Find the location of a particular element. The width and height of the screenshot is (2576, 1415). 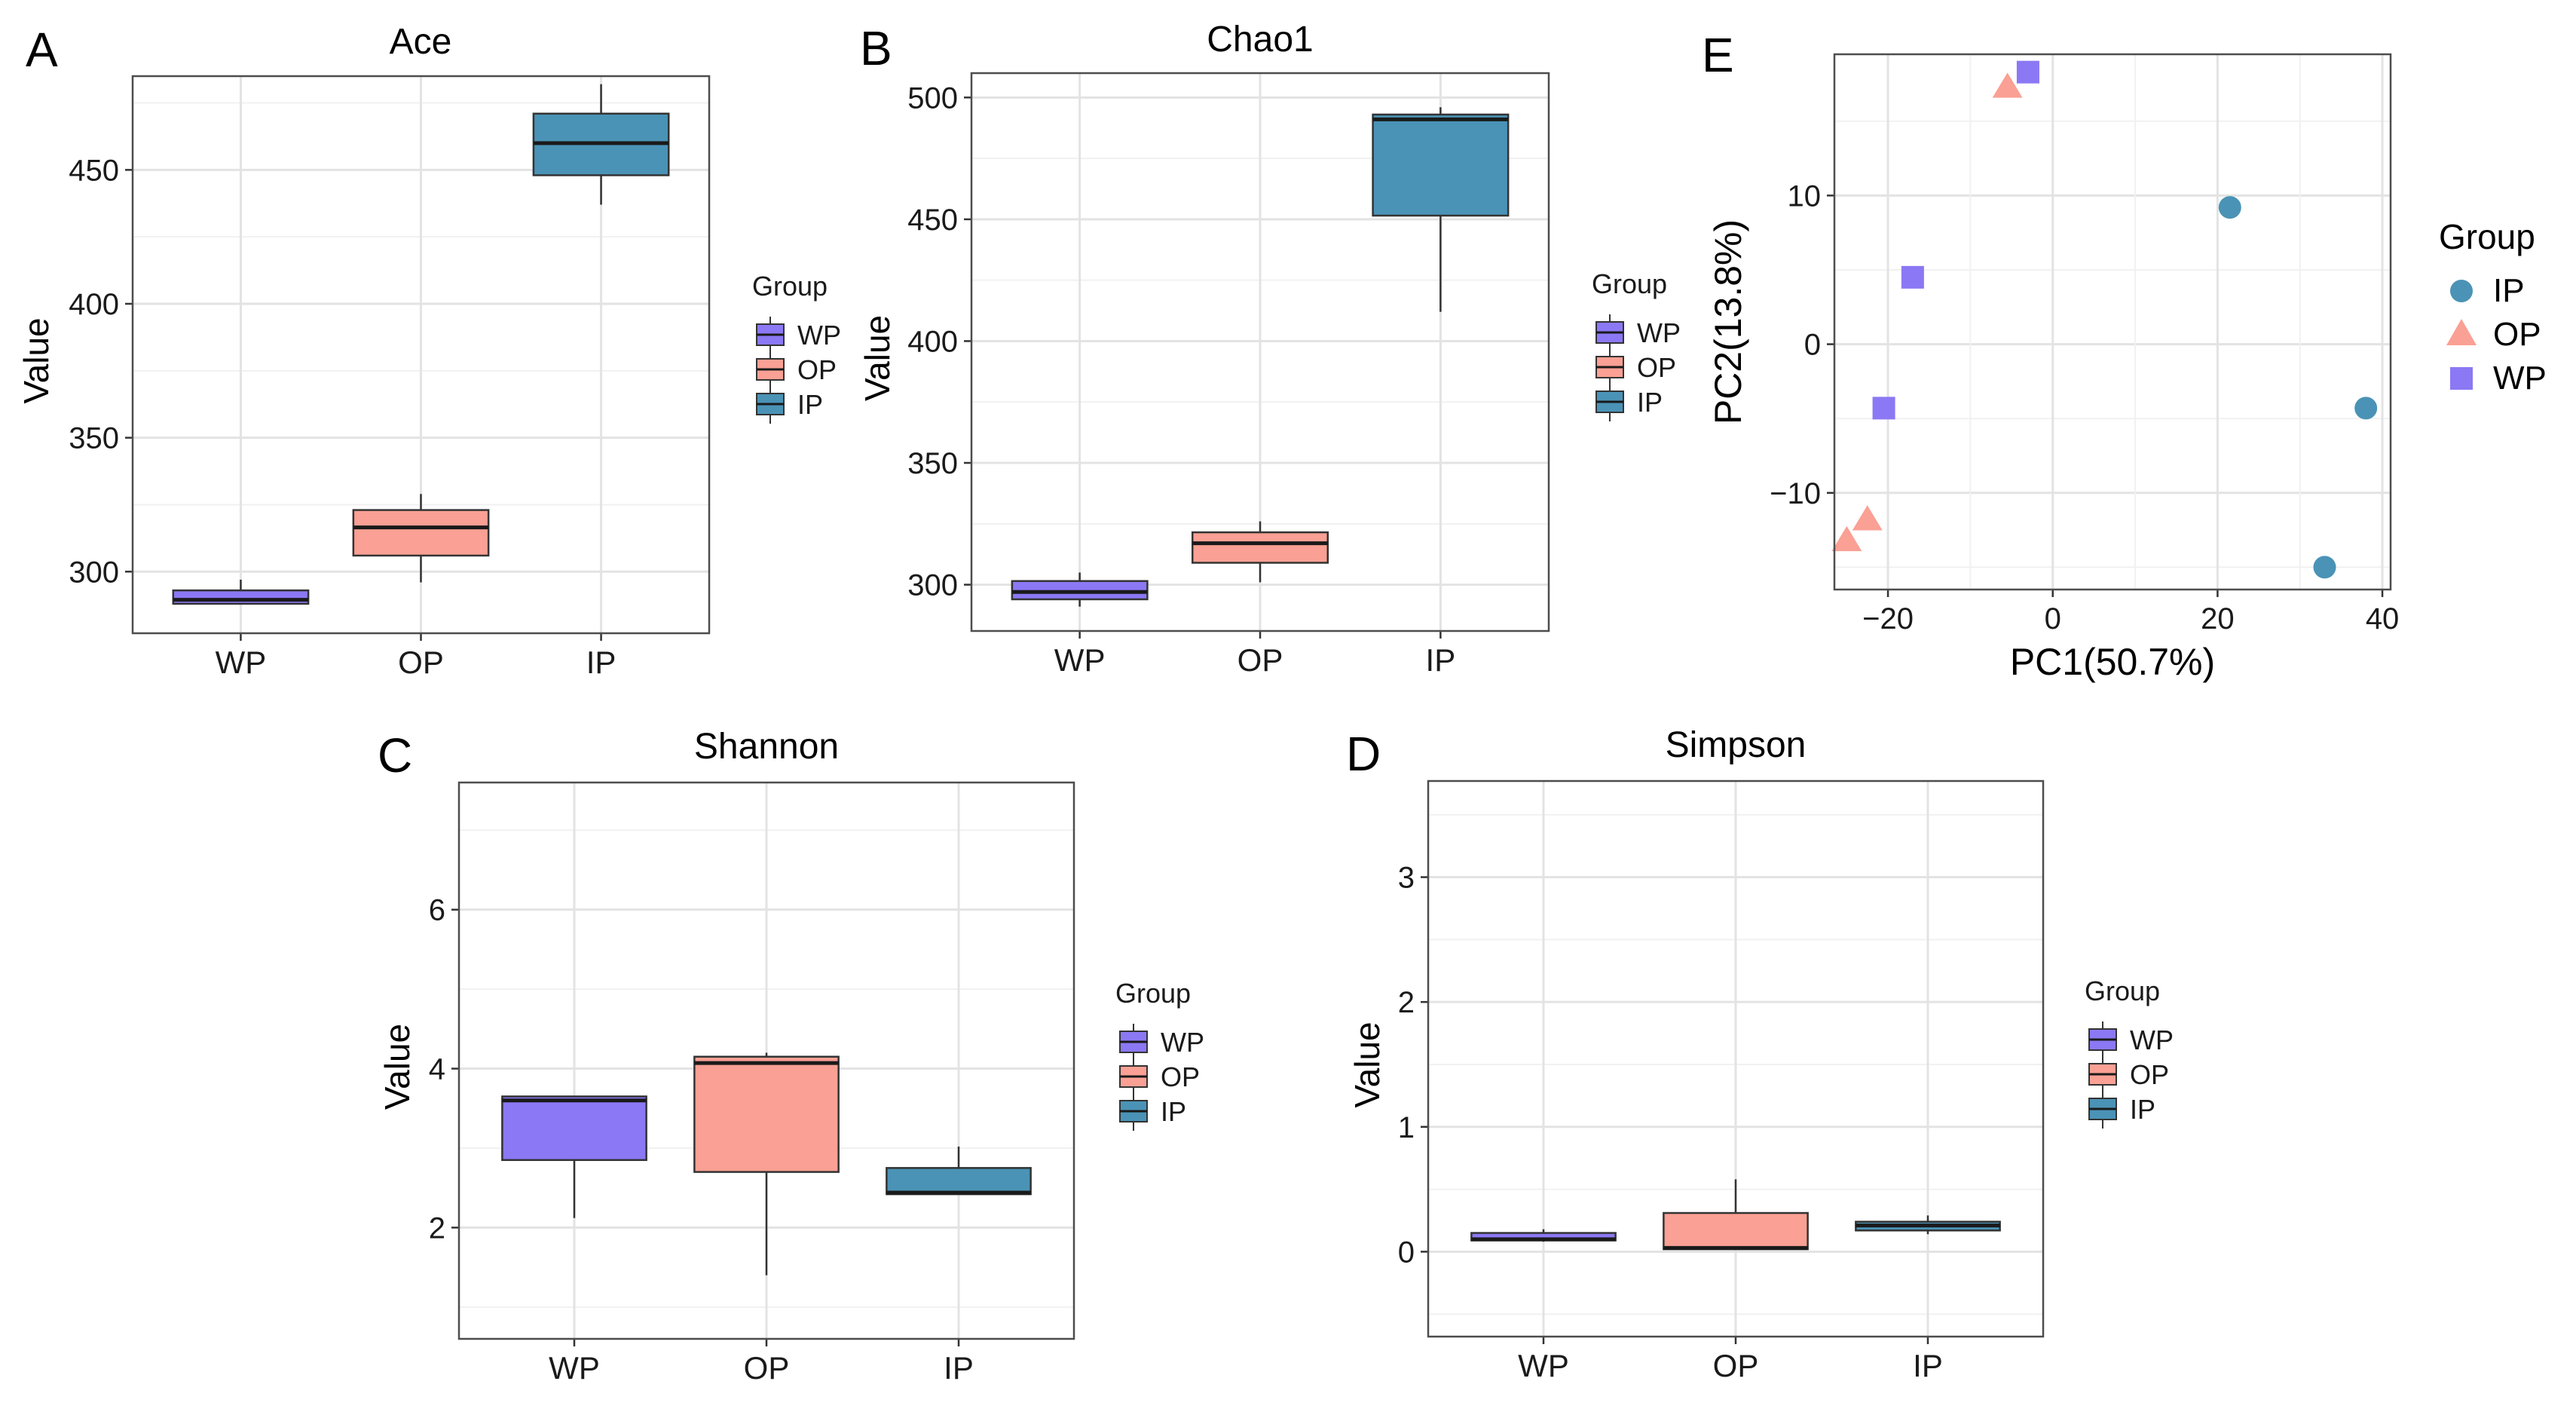

x-axis-title: PC1(50.7%) is located at coordinates (2112, 662).